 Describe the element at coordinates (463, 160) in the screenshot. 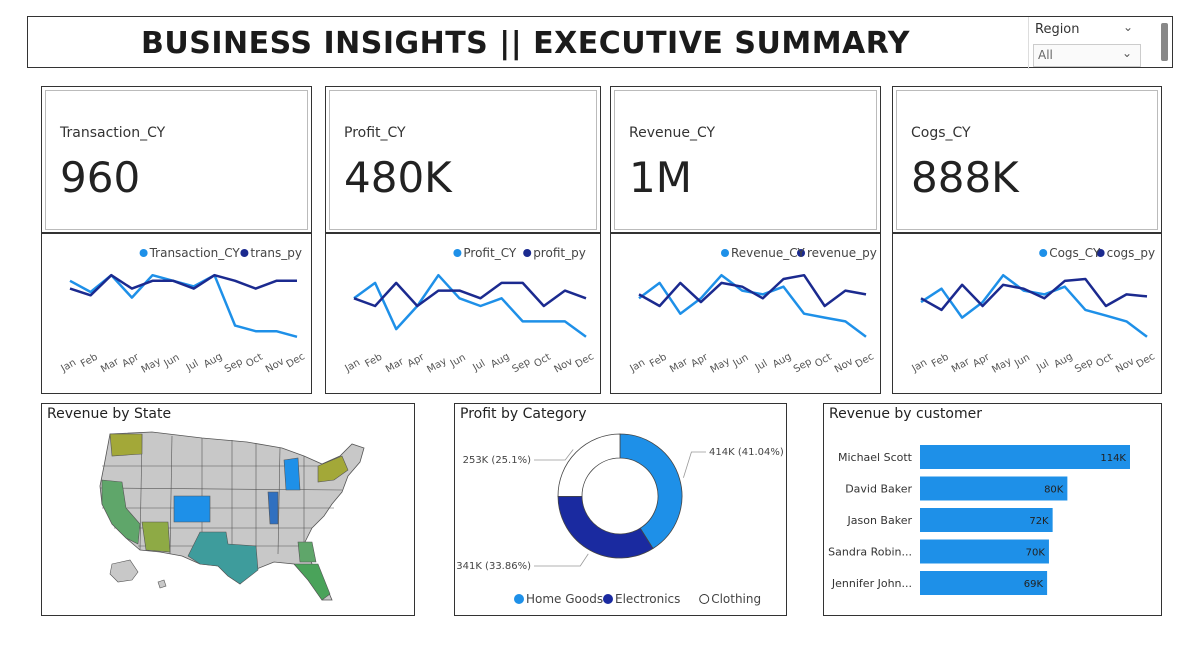

I see `kpi-card-inner: Profit_CY 480K` at that location.